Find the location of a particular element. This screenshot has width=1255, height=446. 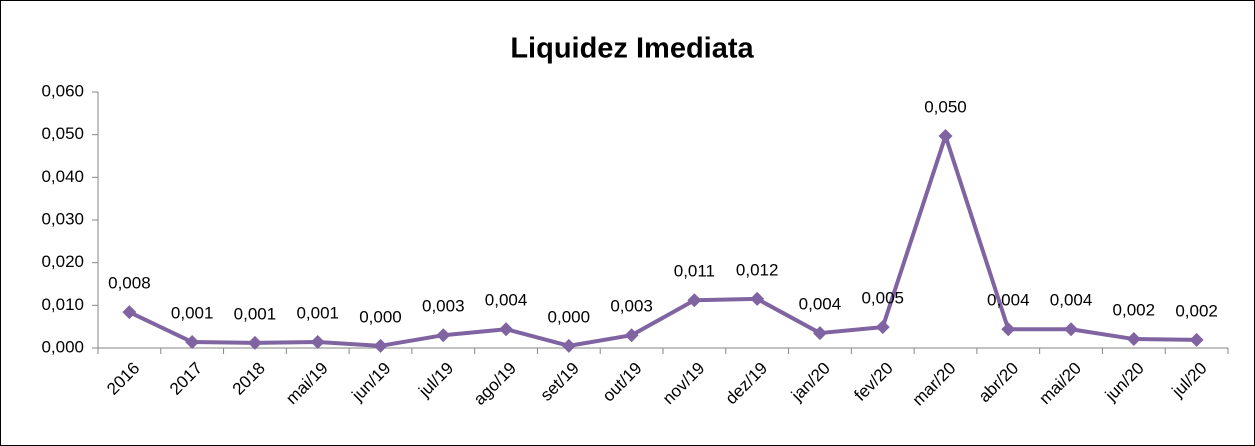

data-label: 0,008 is located at coordinates (129, 283).